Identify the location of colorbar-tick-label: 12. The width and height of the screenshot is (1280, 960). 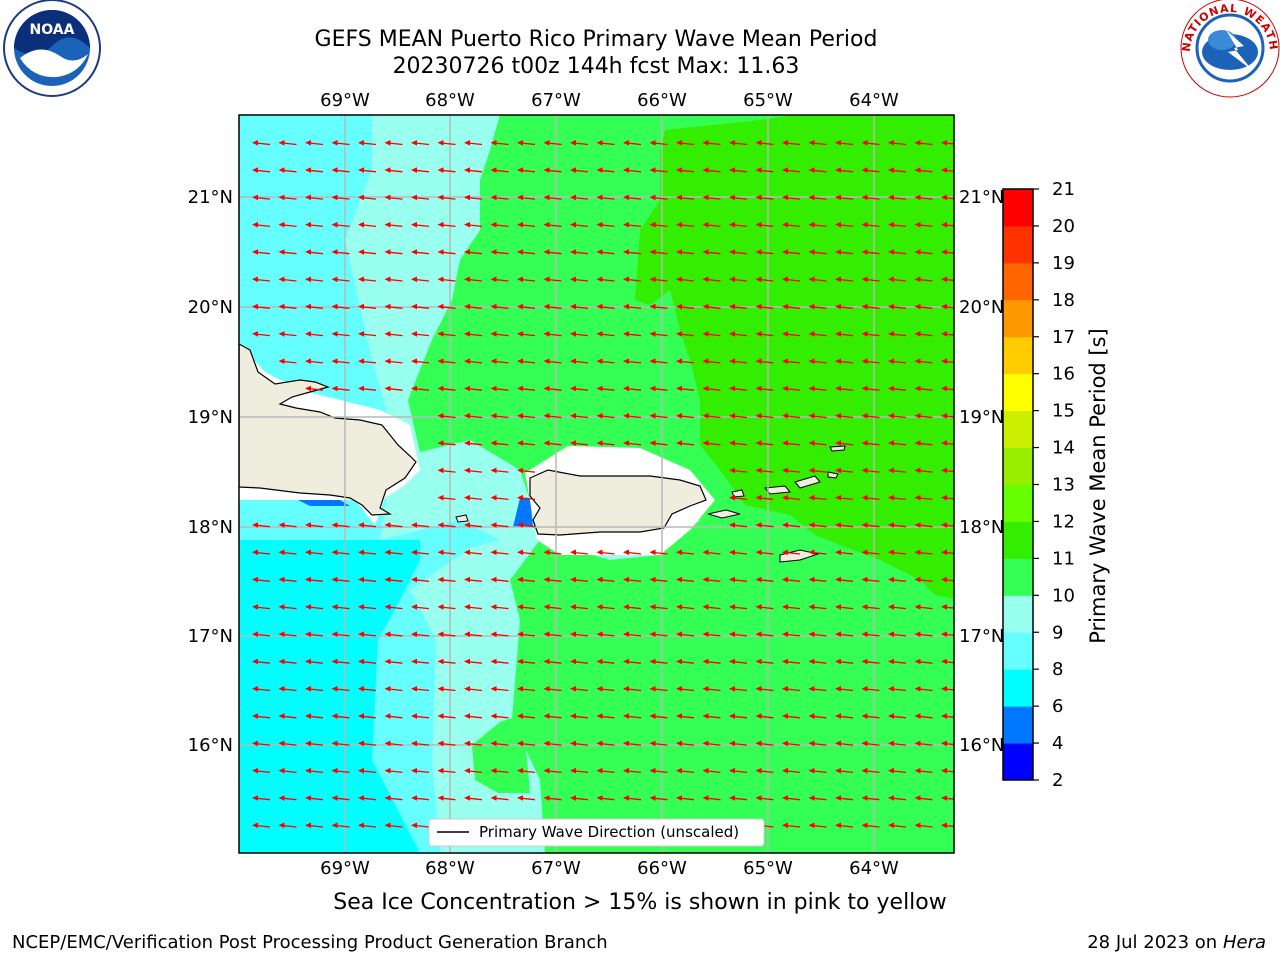
(1063, 521).